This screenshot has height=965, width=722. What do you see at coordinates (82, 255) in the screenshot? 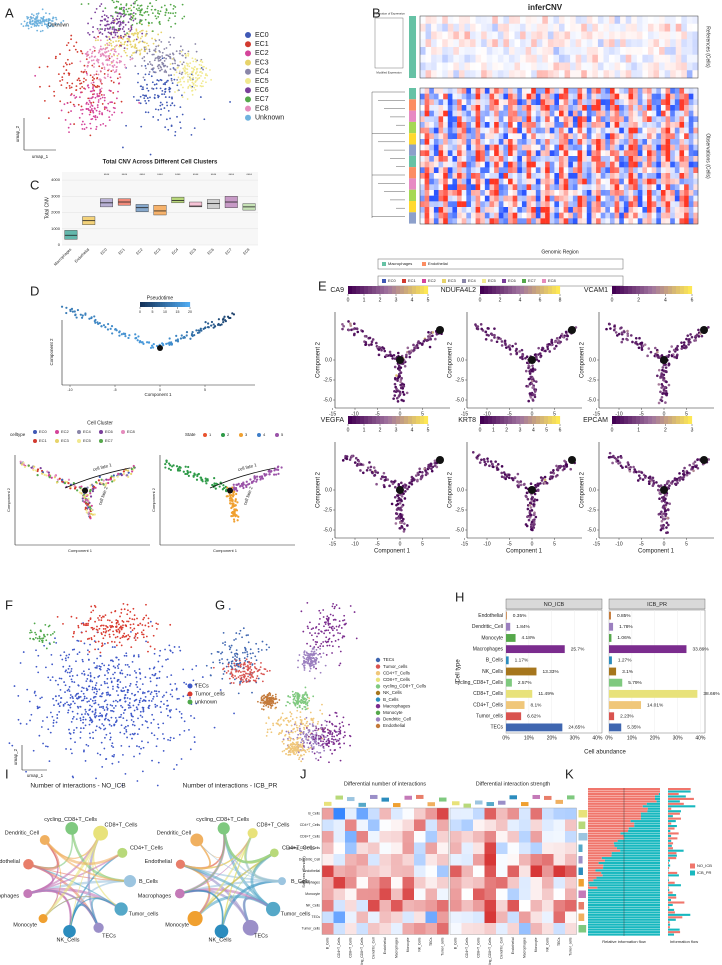
I see `x-tick-label: Endothelial` at bounding box center [82, 255].